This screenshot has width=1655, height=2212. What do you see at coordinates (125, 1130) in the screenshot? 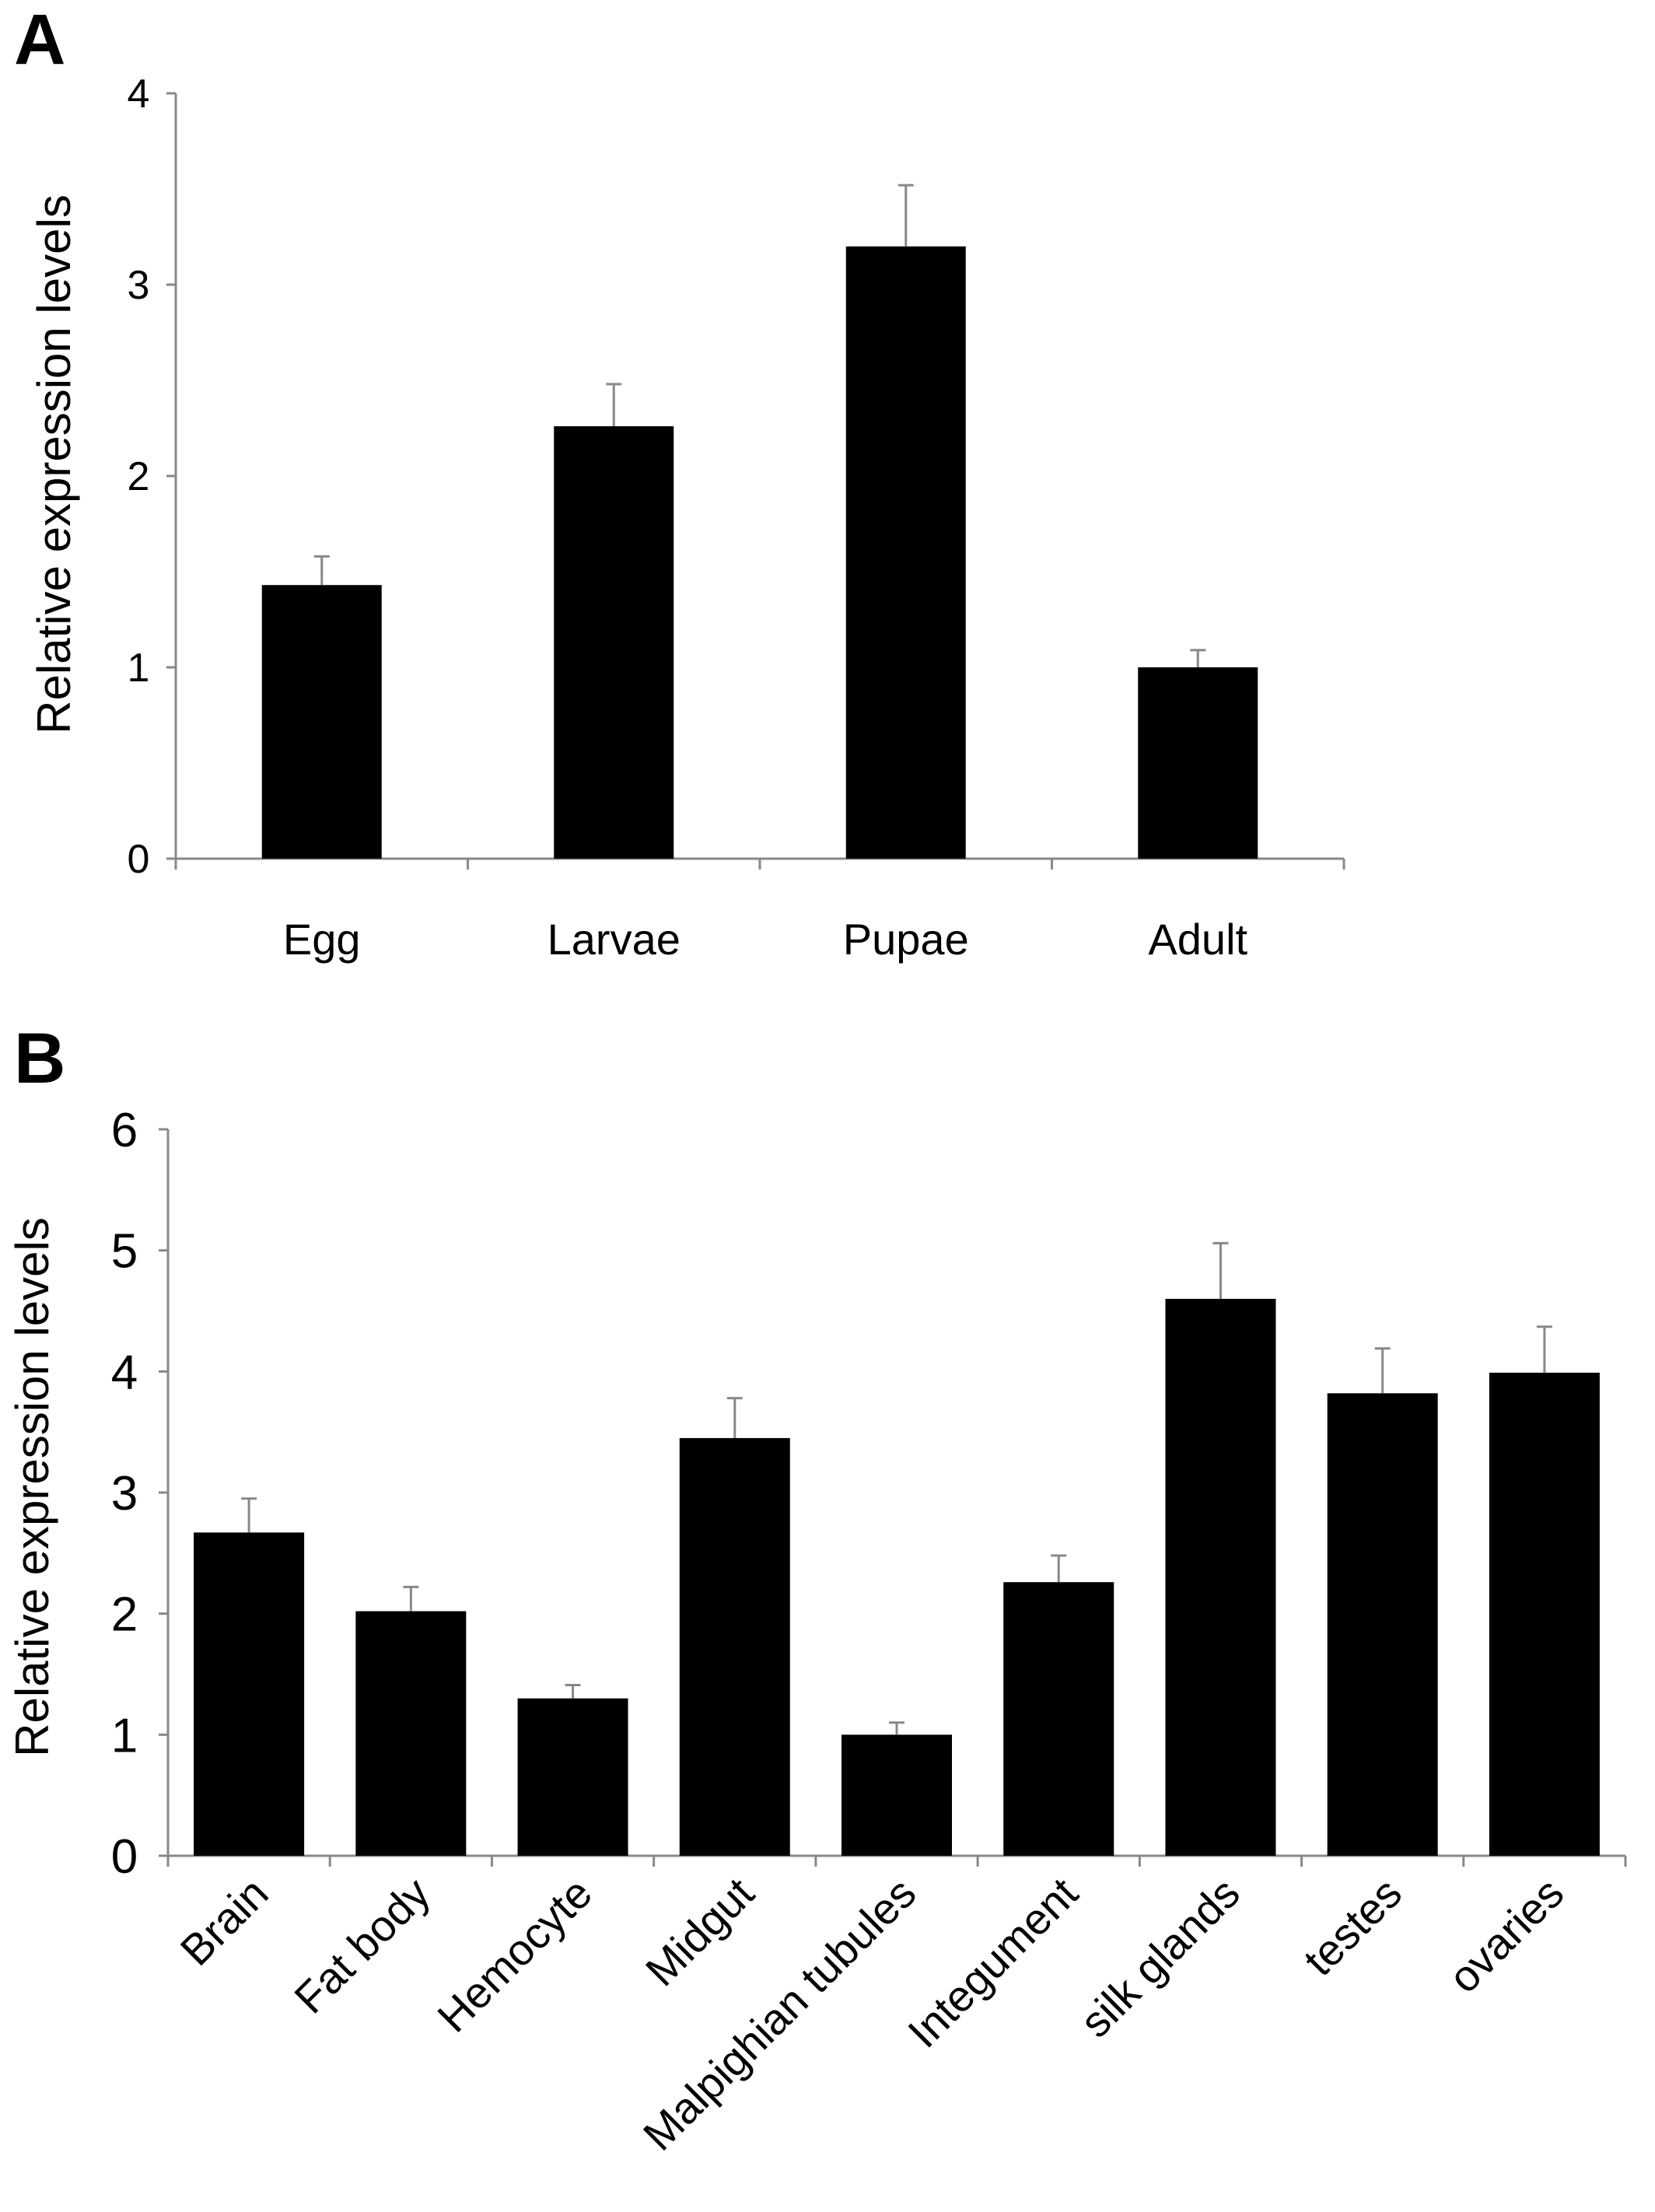
I see `y-tick-label: 6` at bounding box center [125, 1130].